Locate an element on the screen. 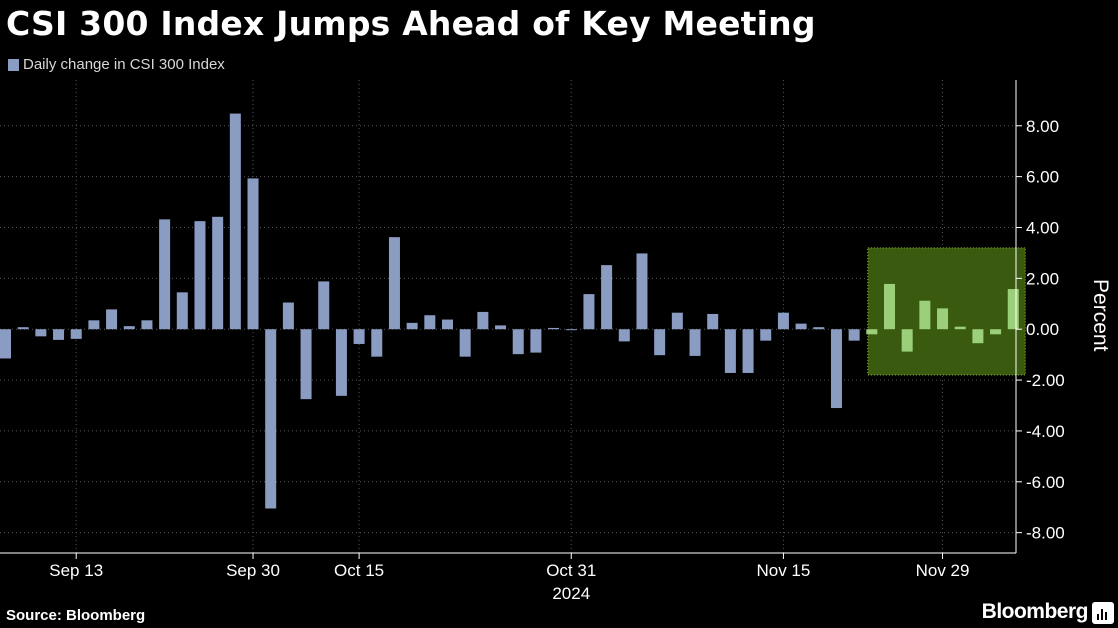 The image size is (1118, 628). y-tick-label: -8.00 is located at coordinates (1045, 533).